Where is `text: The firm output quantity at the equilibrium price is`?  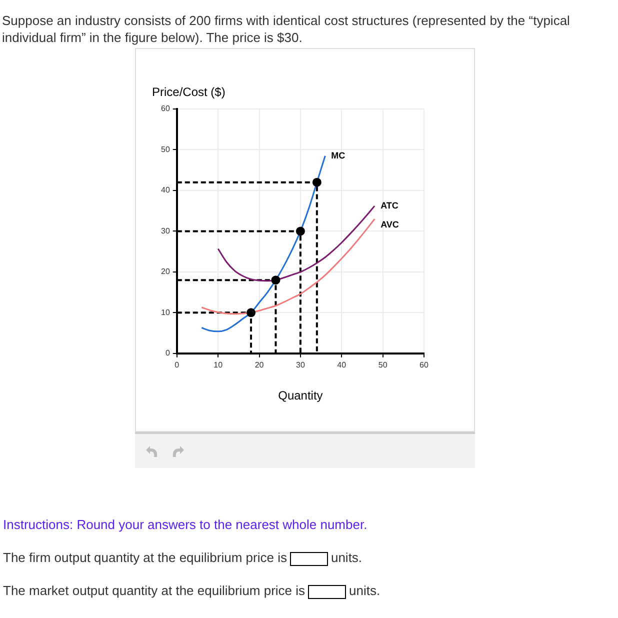
text: The firm output quantity at the equilibrium price is is located at coordinates (145, 557).